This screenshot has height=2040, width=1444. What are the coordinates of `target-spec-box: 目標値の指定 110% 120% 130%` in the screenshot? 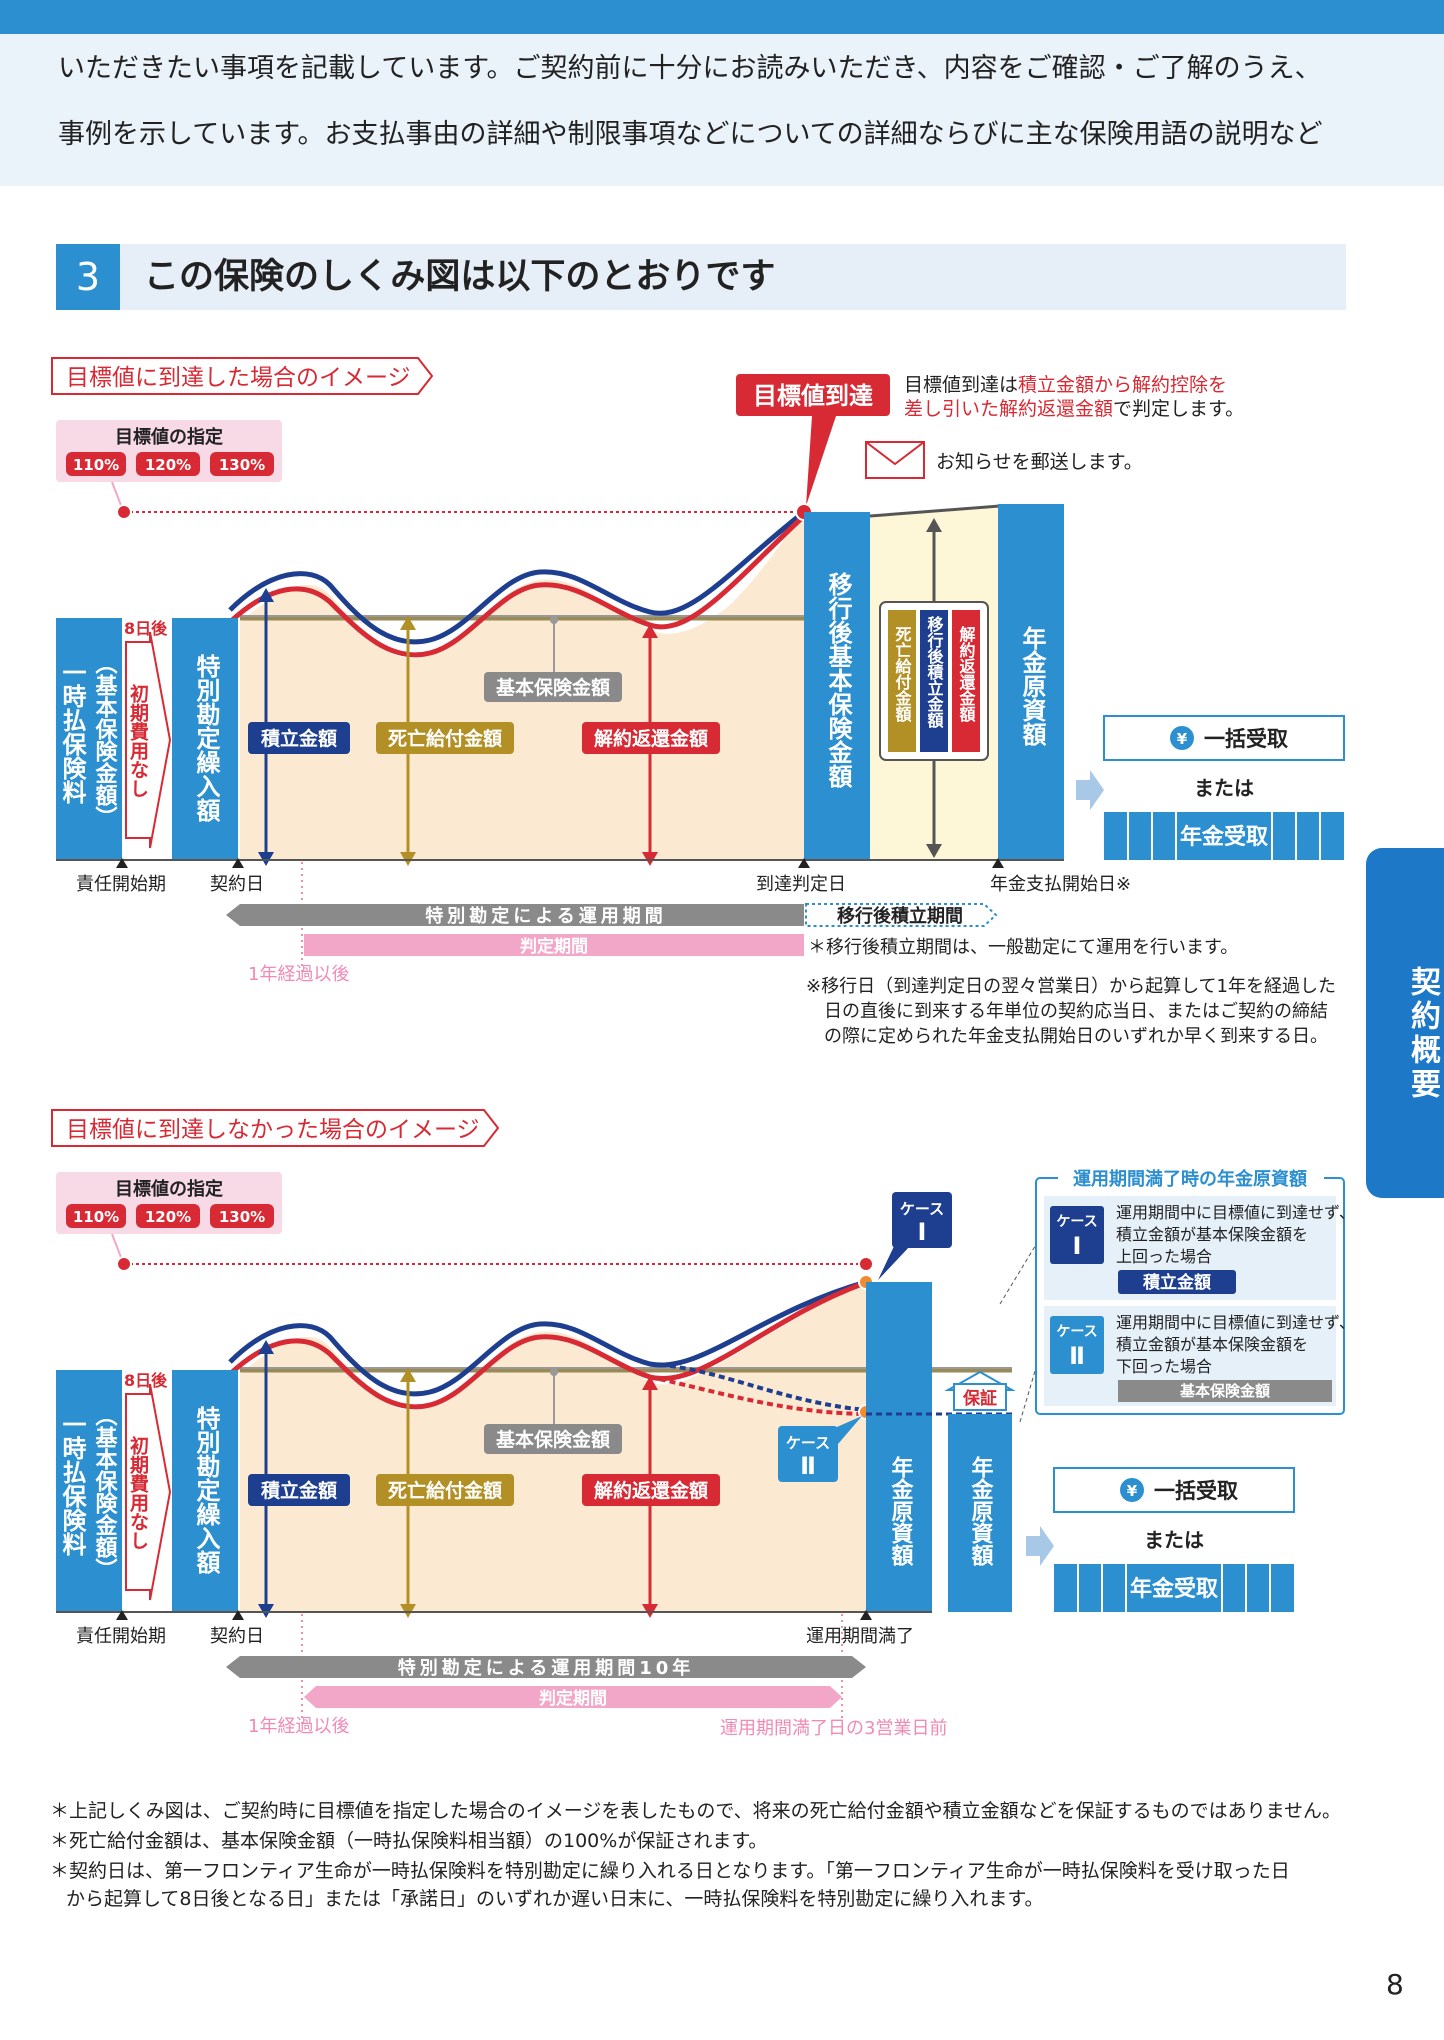 It's located at (169, 464).